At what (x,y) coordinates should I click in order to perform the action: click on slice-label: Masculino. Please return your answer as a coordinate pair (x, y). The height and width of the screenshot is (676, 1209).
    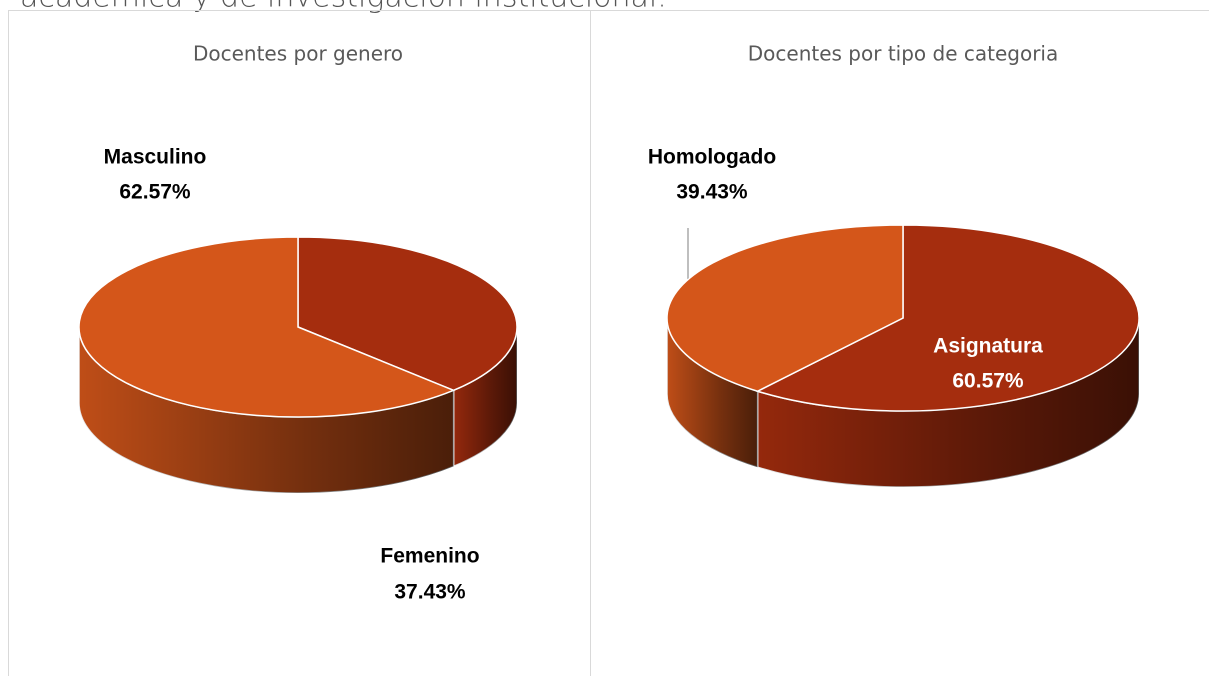
    Looking at the image, I should click on (155, 157).